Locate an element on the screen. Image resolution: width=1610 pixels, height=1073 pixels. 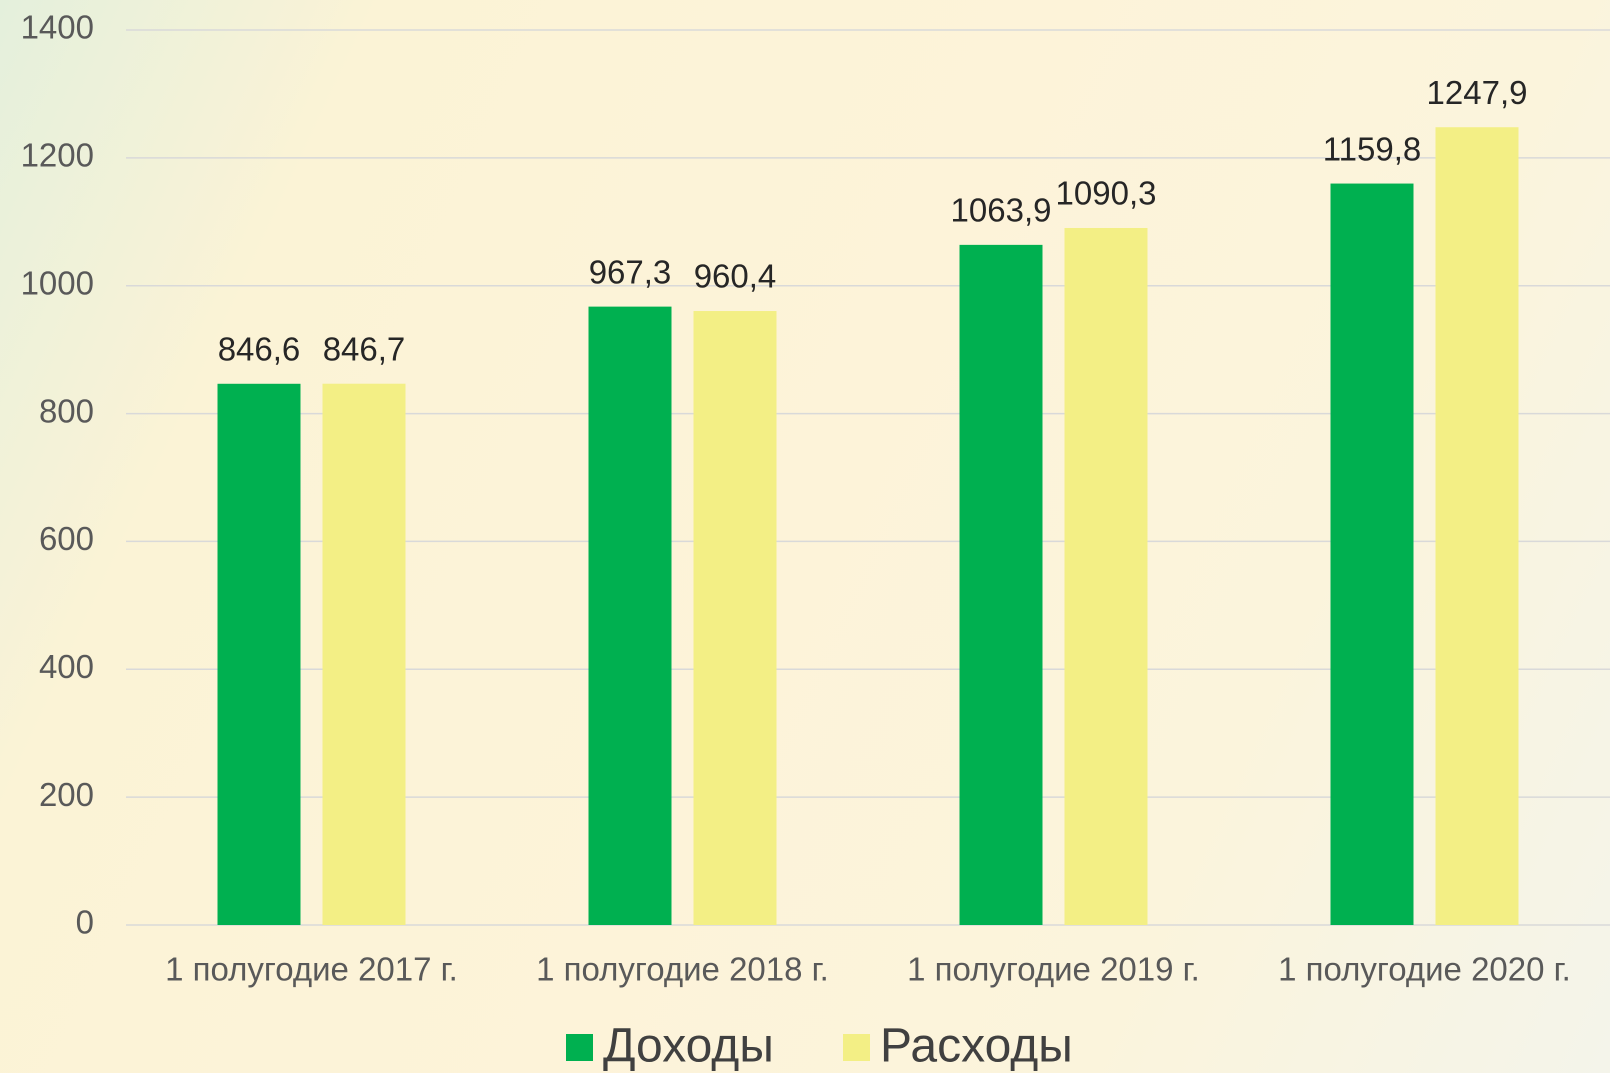
y-tick-label: 800 is located at coordinates (66, 410).